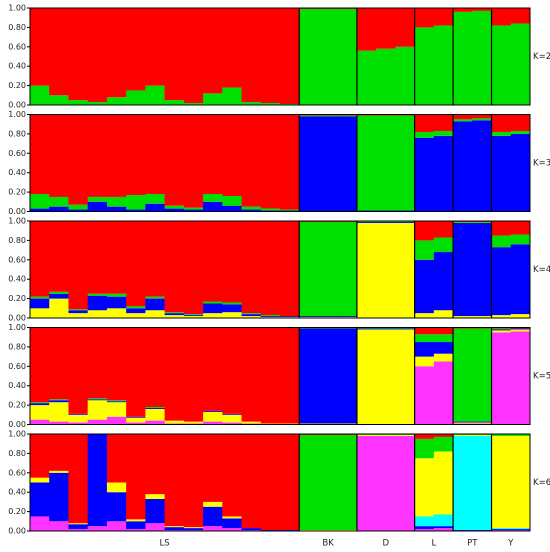 The width and height of the screenshot is (550, 552). What do you see at coordinates (17, 105) in the screenshot?
I see `y-tick-label: 0.00` at bounding box center [17, 105].